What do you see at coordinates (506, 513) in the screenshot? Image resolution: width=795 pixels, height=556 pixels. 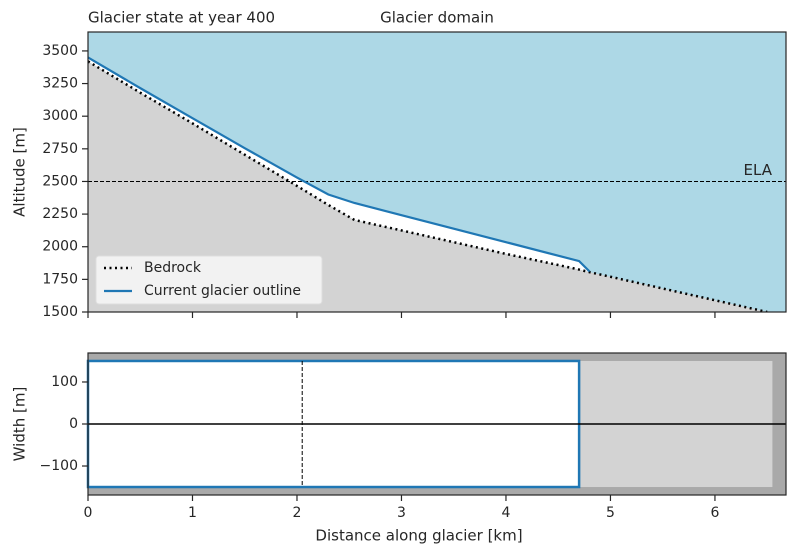 I see `x-tick-label: 4` at bounding box center [506, 513].